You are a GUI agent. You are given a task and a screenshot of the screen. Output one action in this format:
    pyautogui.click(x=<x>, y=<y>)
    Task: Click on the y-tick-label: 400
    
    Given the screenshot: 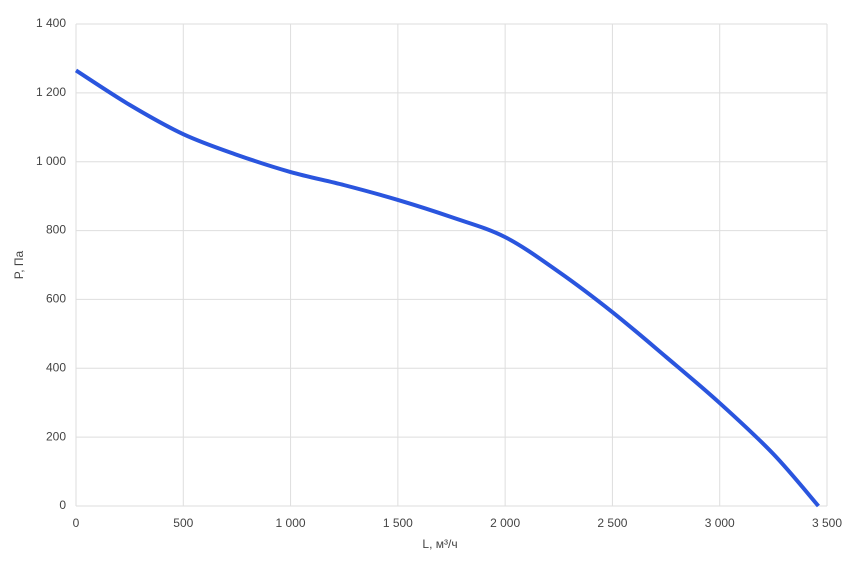 What is the action you would take?
    pyautogui.click(x=56, y=367)
    